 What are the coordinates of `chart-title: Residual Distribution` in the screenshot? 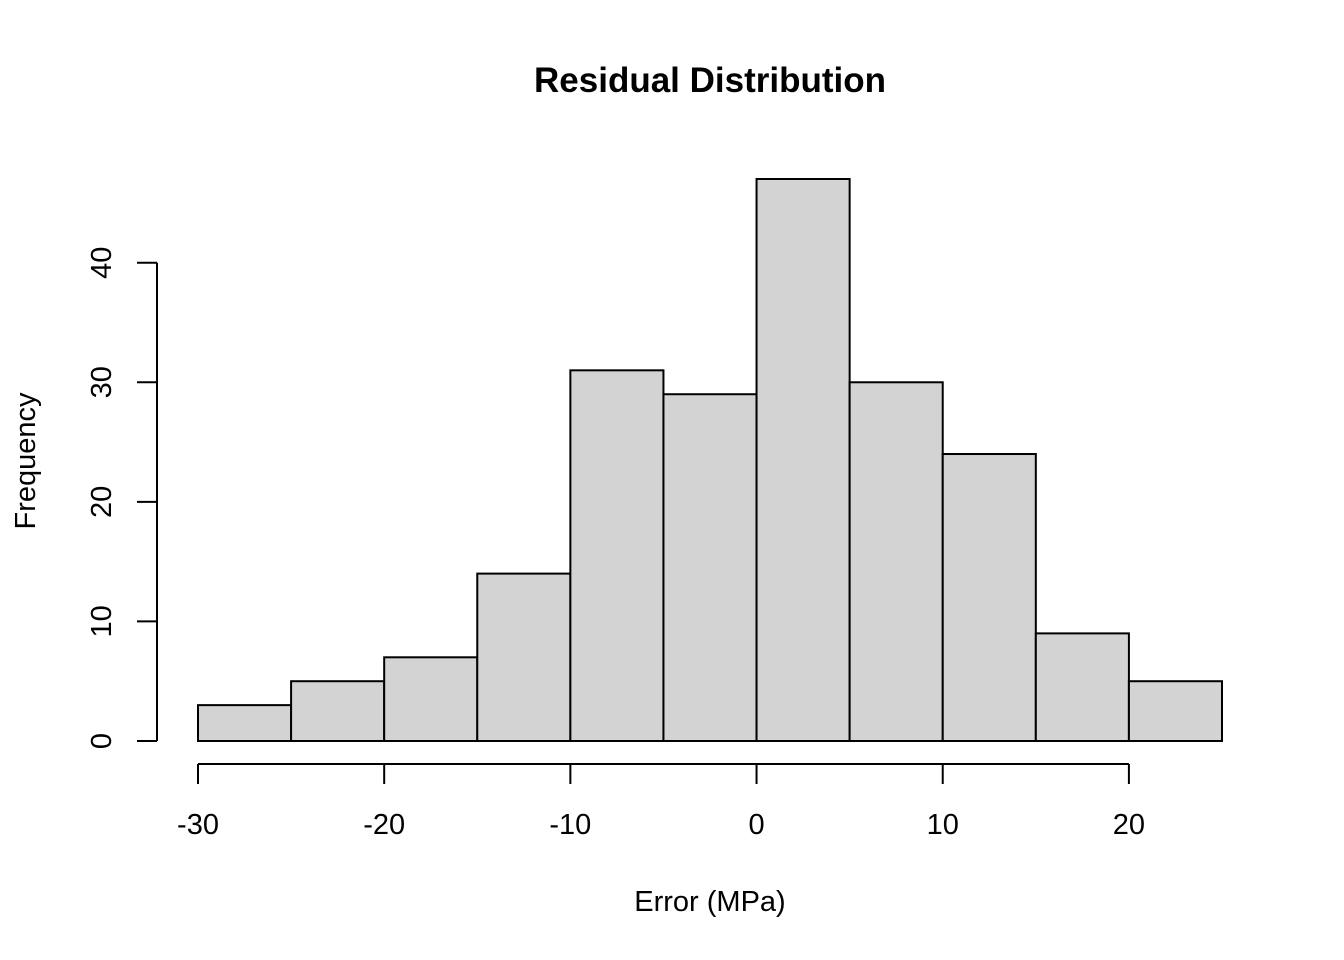 It's located at (710, 80).